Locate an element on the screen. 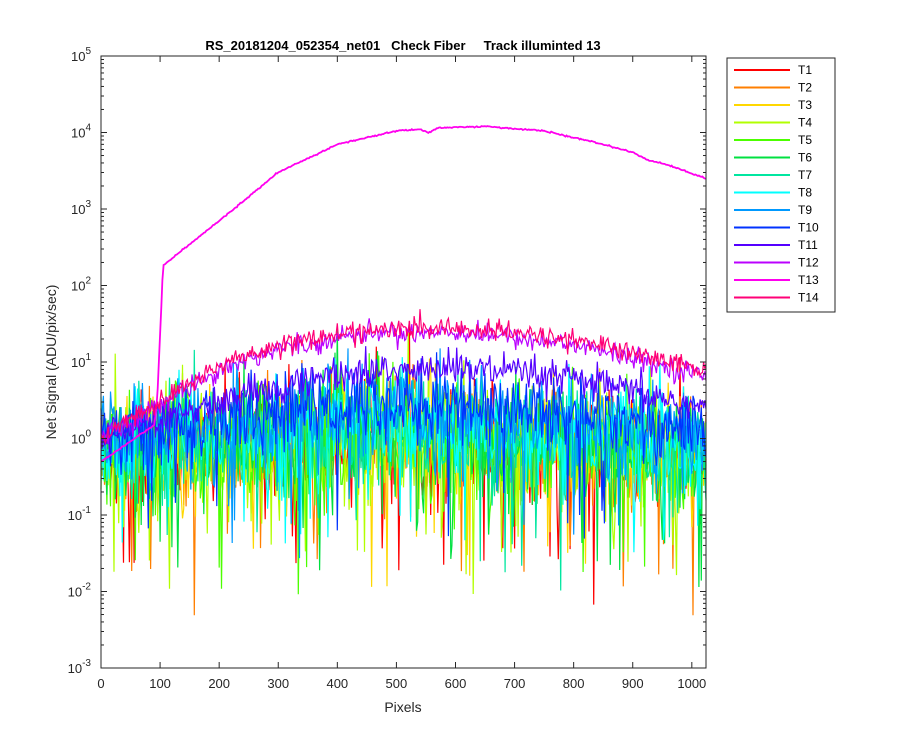 The image size is (900, 750). x-tick-label: 1000 is located at coordinates (691, 683).